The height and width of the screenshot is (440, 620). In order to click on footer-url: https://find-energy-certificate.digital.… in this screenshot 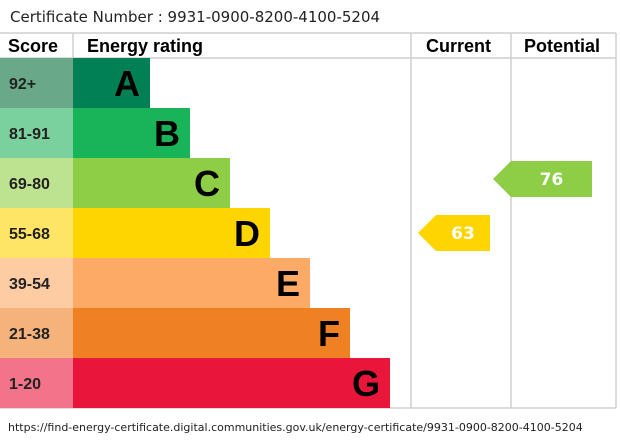, I will do `click(295, 427)`.